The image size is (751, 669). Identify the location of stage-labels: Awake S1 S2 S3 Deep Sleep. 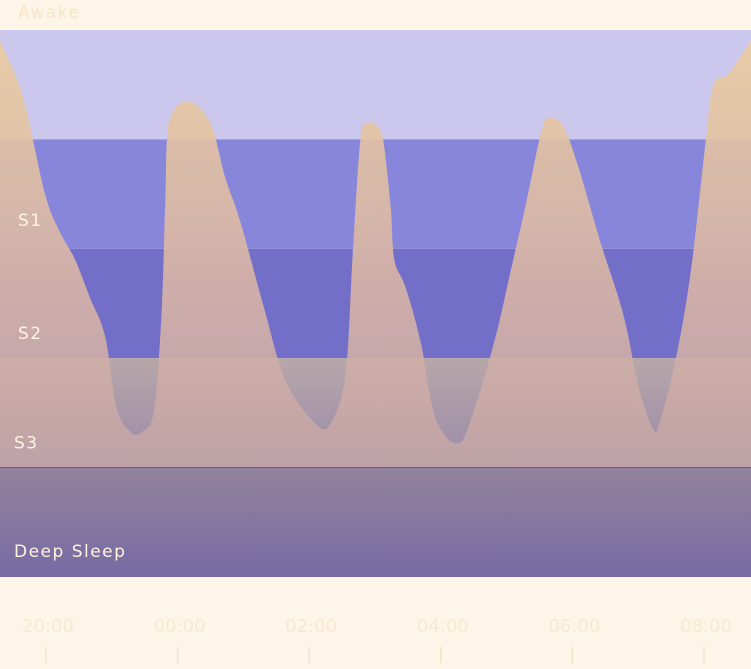
(70, 282).